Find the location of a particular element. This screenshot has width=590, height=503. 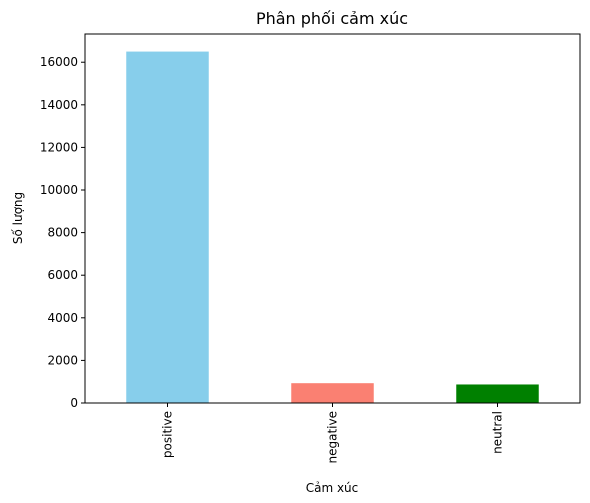

y-axis-ticks: 0 2000 4000 6000 8000 10000 12000 14000 16000 is located at coordinates (62, 232).